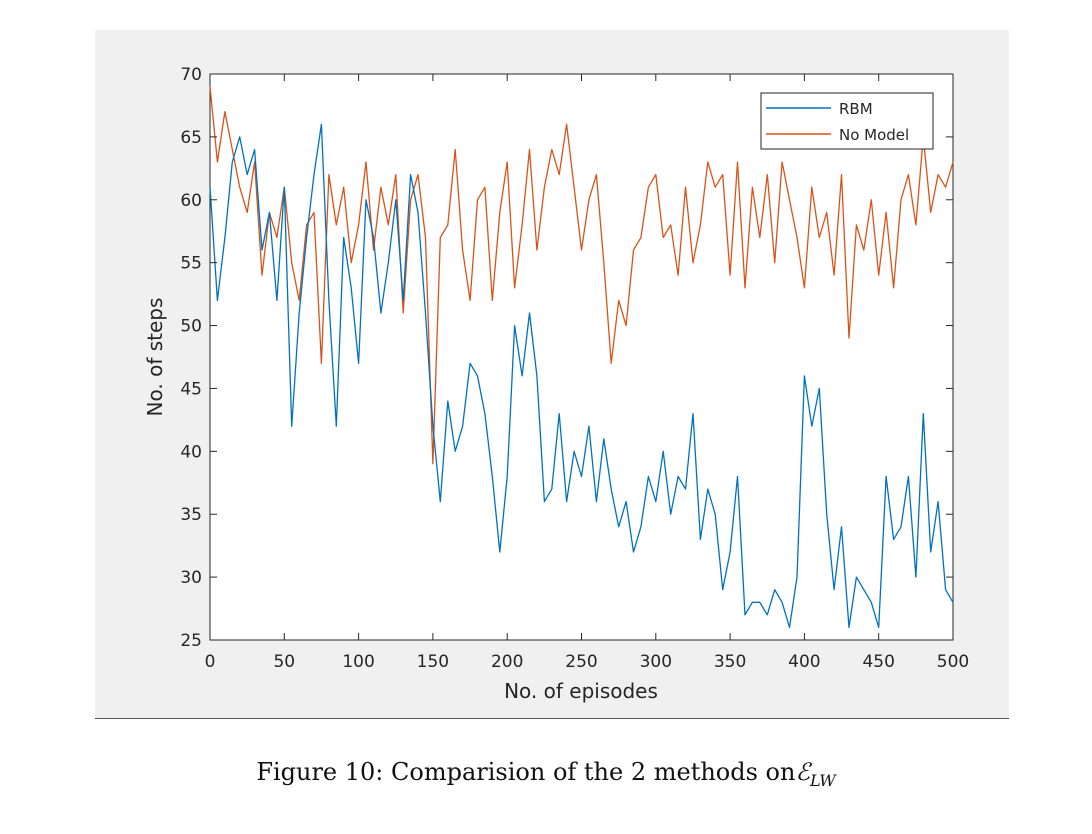  Describe the element at coordinates (191, 515) in the screenshot. I see `y-tick-label: 35` at that location.